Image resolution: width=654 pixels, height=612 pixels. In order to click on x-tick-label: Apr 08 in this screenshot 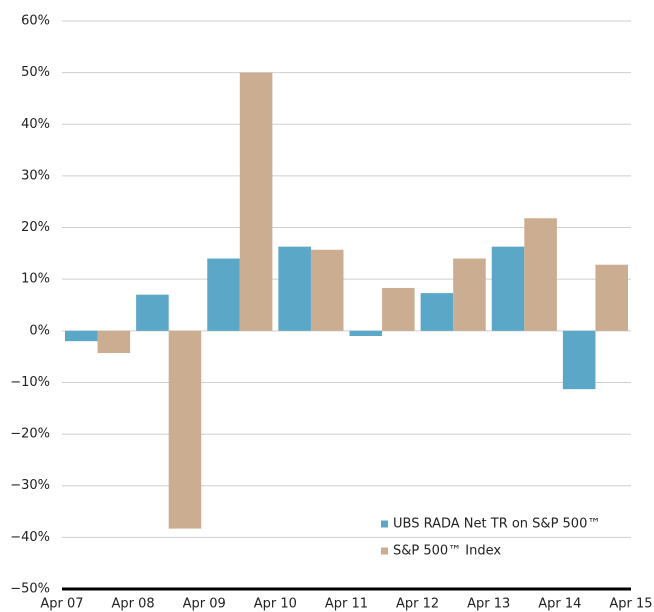, I will do `click(133, 604)`.